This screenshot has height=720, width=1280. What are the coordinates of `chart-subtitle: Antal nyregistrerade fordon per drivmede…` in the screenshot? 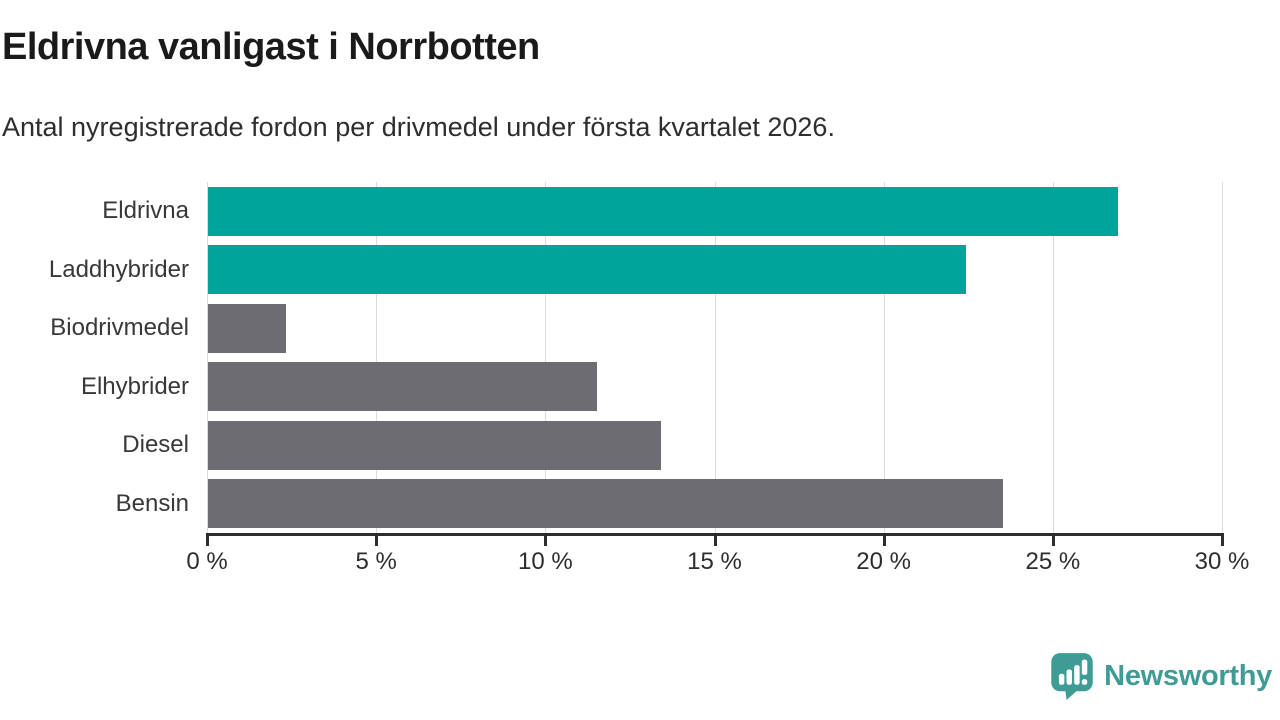 It's located at (418, 127).